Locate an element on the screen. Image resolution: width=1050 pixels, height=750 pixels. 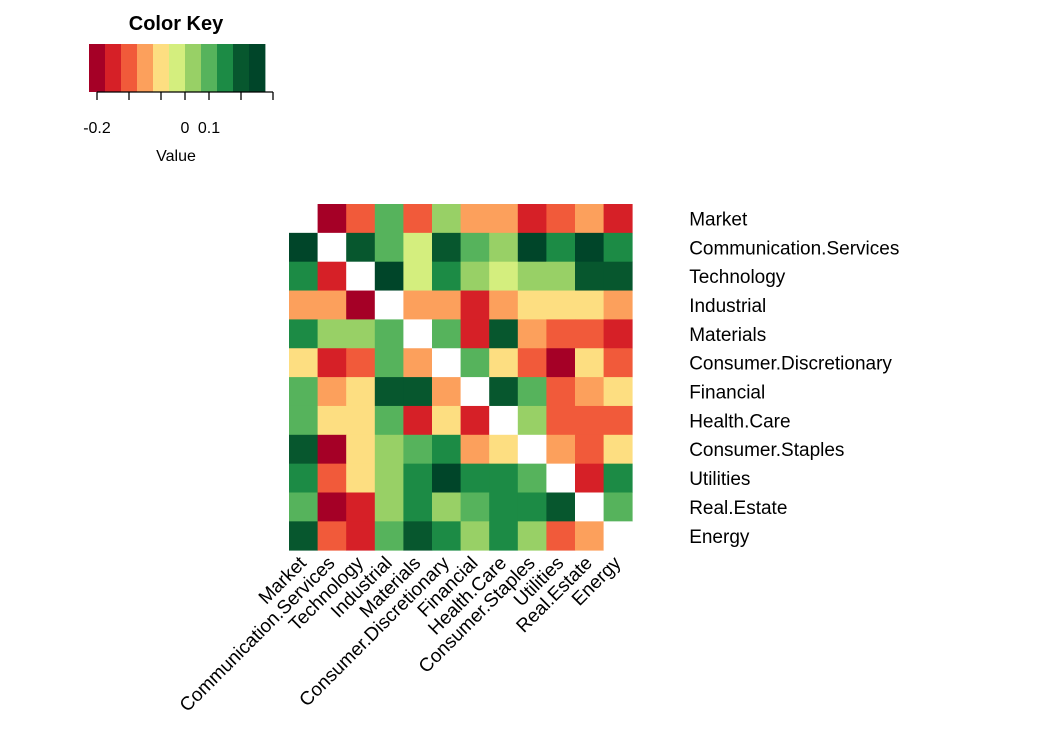
row-label-energy: Energy is located at coordinates (719, 537).